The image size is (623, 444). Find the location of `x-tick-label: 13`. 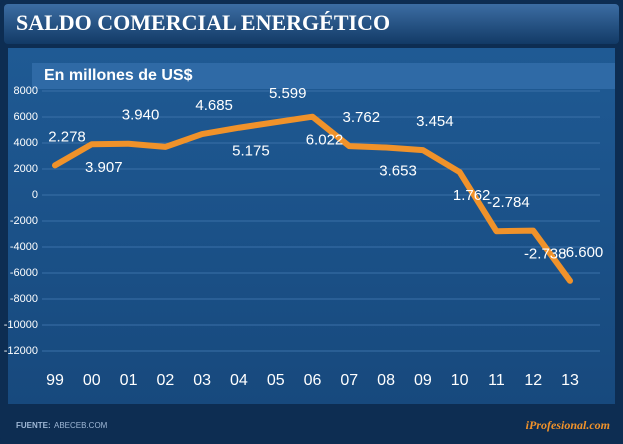

x-tick-label: 13 is located at coordinates (570, 380).